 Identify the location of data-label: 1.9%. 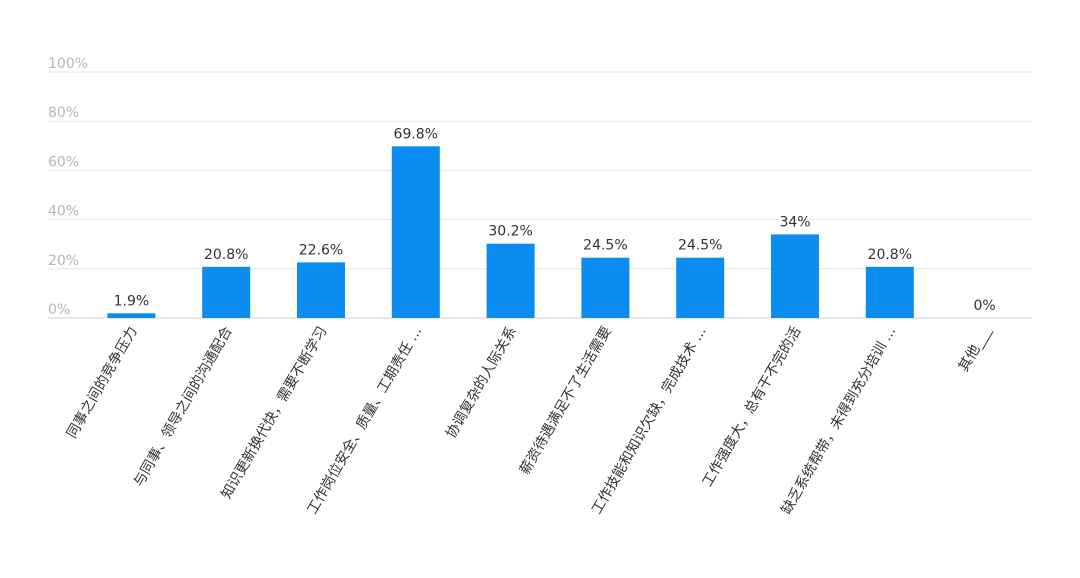
(132, 301).